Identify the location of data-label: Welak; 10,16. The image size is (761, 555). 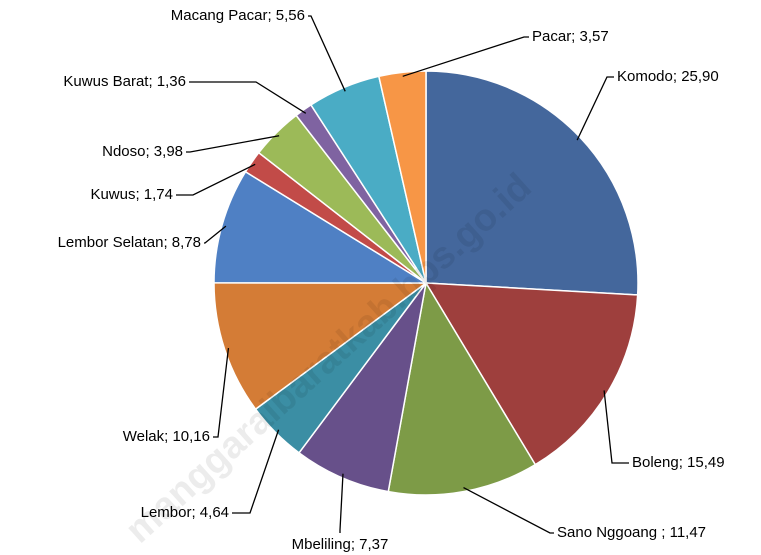
(166, 436).